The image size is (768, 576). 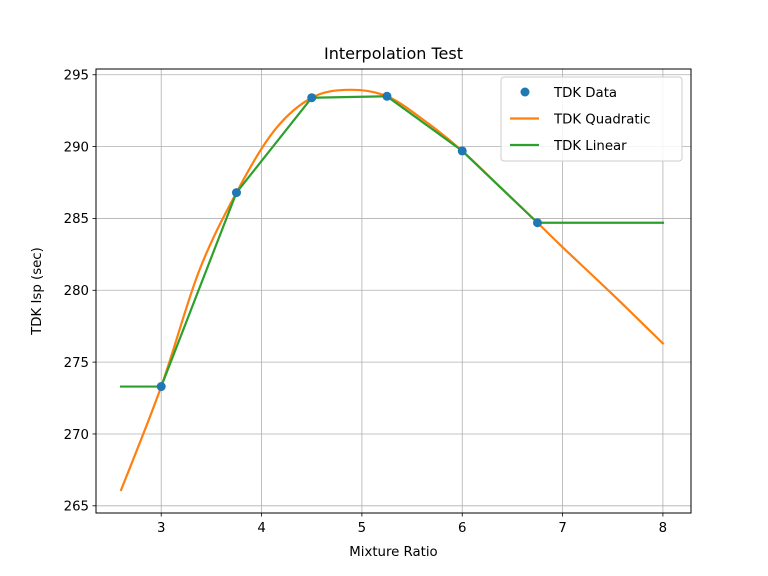 I want to click on y-tick-label: 270, so click(x=76, y=435).